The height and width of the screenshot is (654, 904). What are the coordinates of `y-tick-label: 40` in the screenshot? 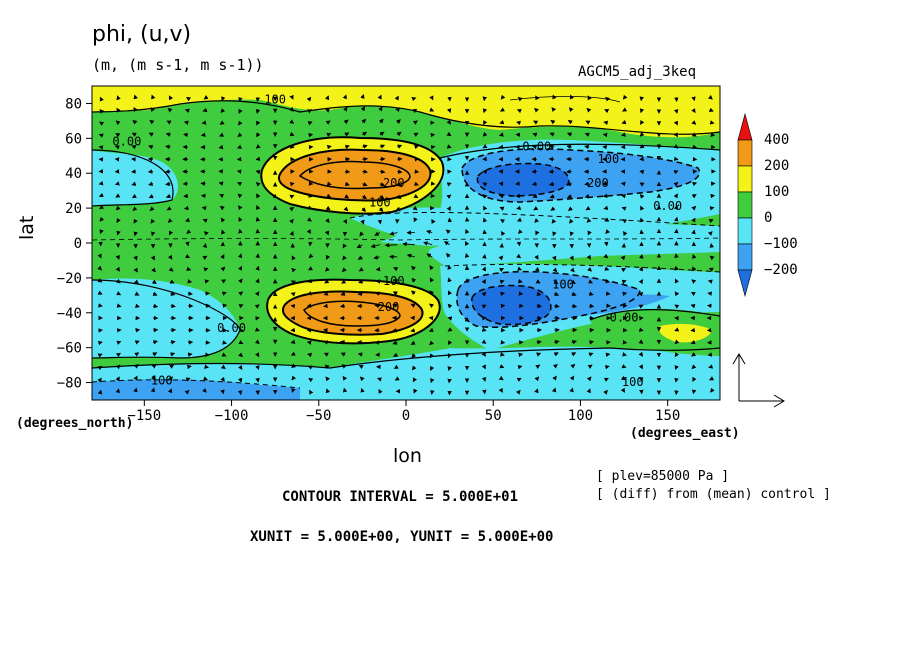 It's located at (73, 174).